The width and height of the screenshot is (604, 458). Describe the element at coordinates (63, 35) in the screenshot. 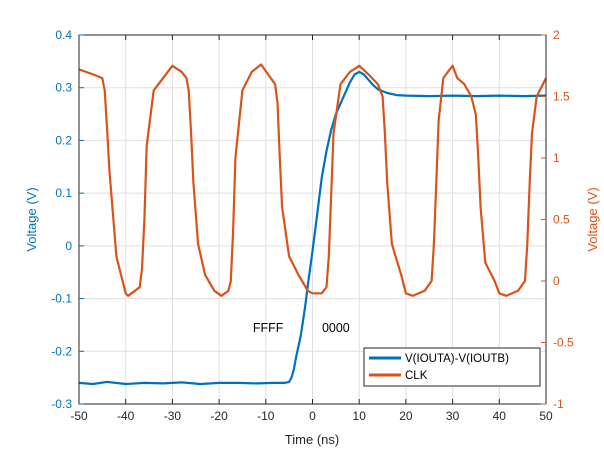

I see `y-left-tick-label: 0.4` at that location.